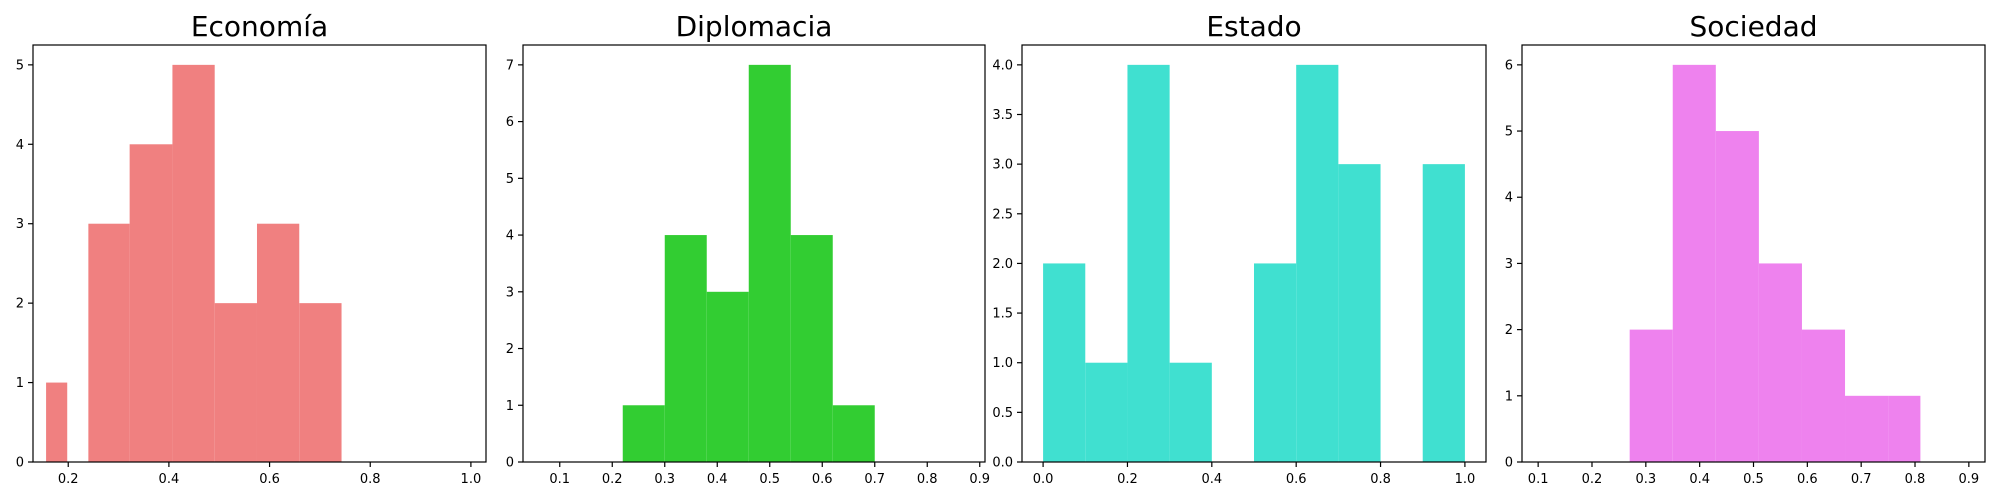 This screenshot has height=500, width=2000. I want to click on y-tick-label: 0.5, so click(1002, 413).